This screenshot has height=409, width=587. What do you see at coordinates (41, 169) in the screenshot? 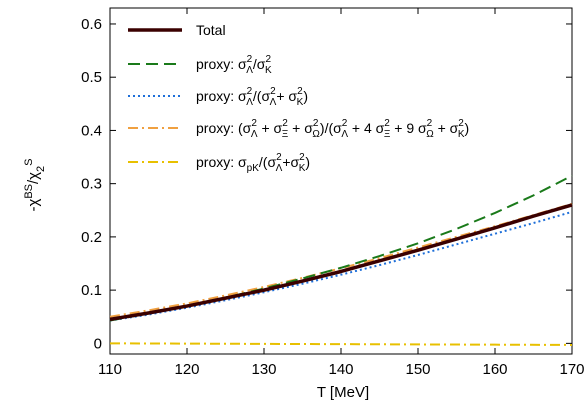
I see `y-label-sub-2: 2` at bounding box center [41, 169].